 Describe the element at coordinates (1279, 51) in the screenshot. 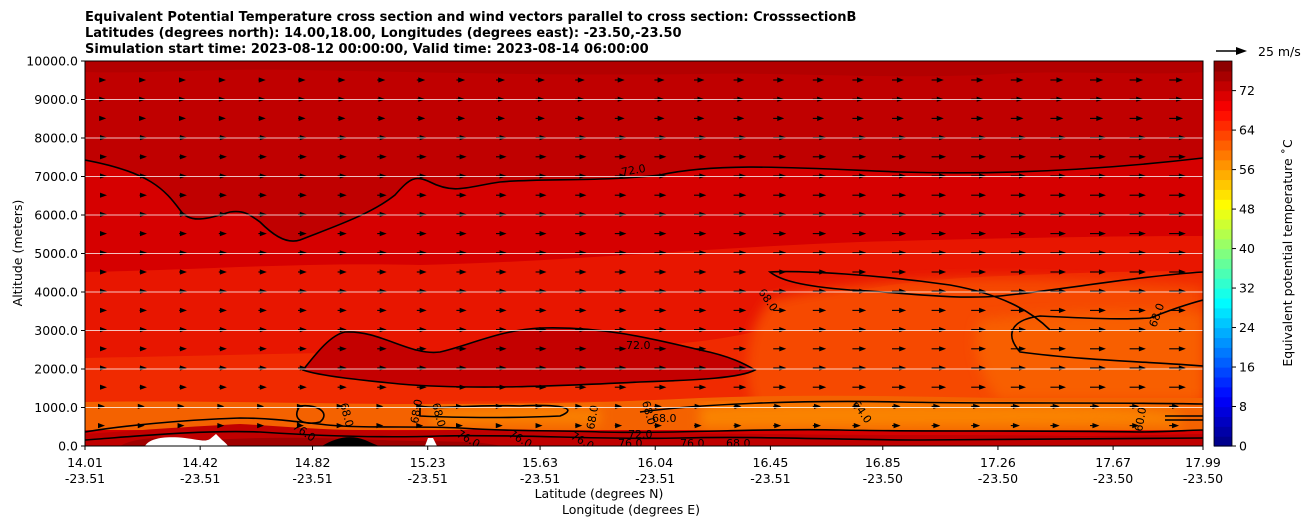

I see `quiver-key-label: 25 m/s` at that location.